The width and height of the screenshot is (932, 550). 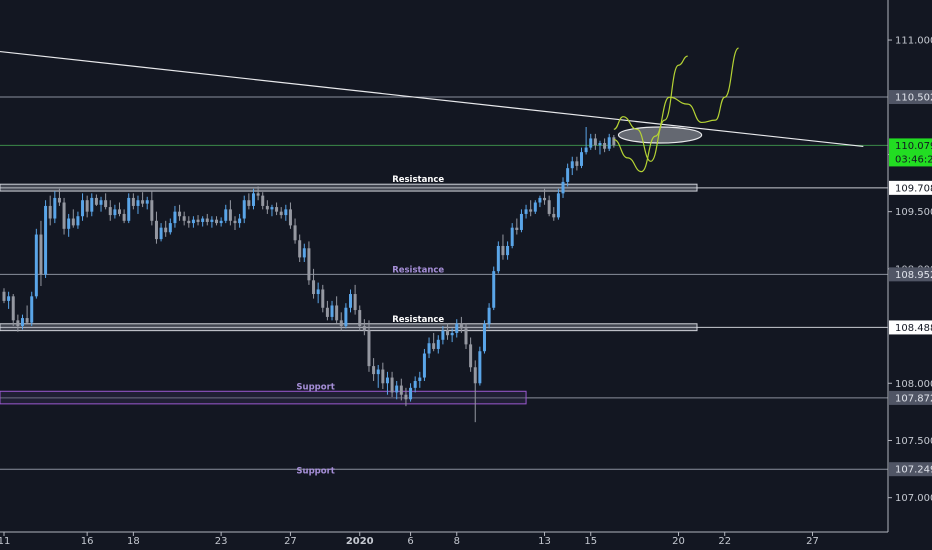 I want to click on price-tag-value: 108.952, so click(x=913, y=275).